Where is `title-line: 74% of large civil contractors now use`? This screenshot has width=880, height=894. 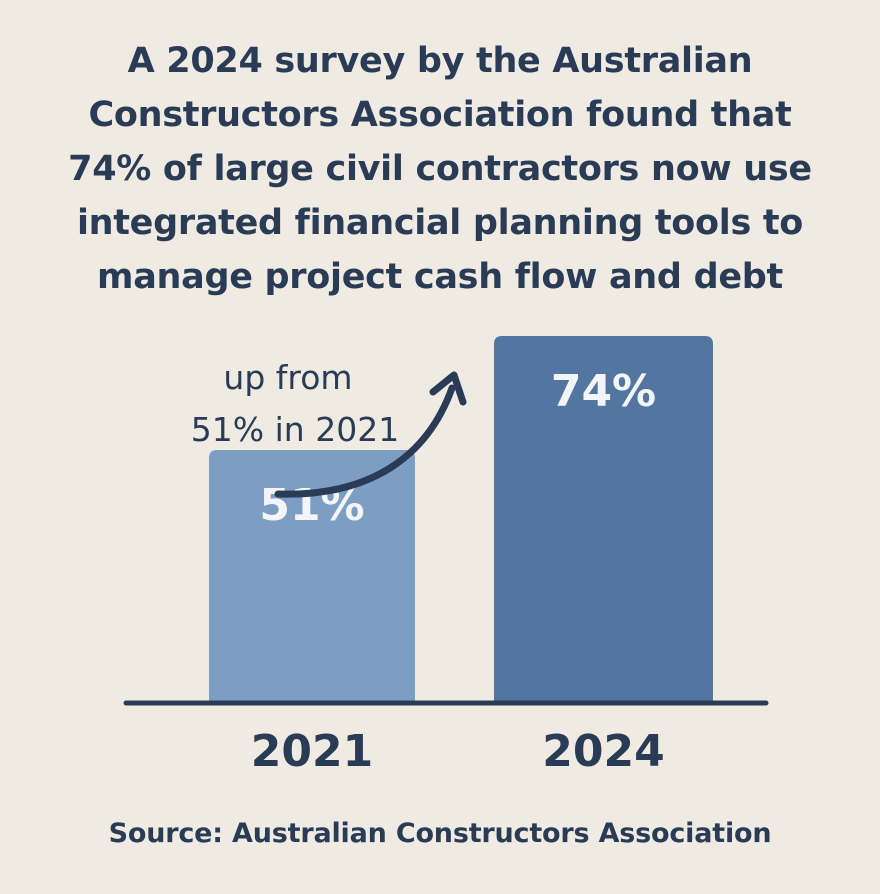 title-line: 74% of large civil contractors now use is located at coordinates (440, 169).